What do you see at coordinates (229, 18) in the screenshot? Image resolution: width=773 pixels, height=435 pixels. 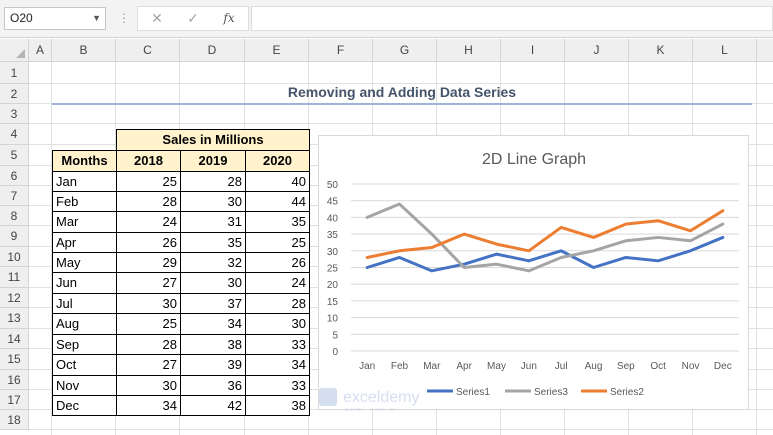 I see `insert-function-icon: fx` at bounding box center [229, 18].